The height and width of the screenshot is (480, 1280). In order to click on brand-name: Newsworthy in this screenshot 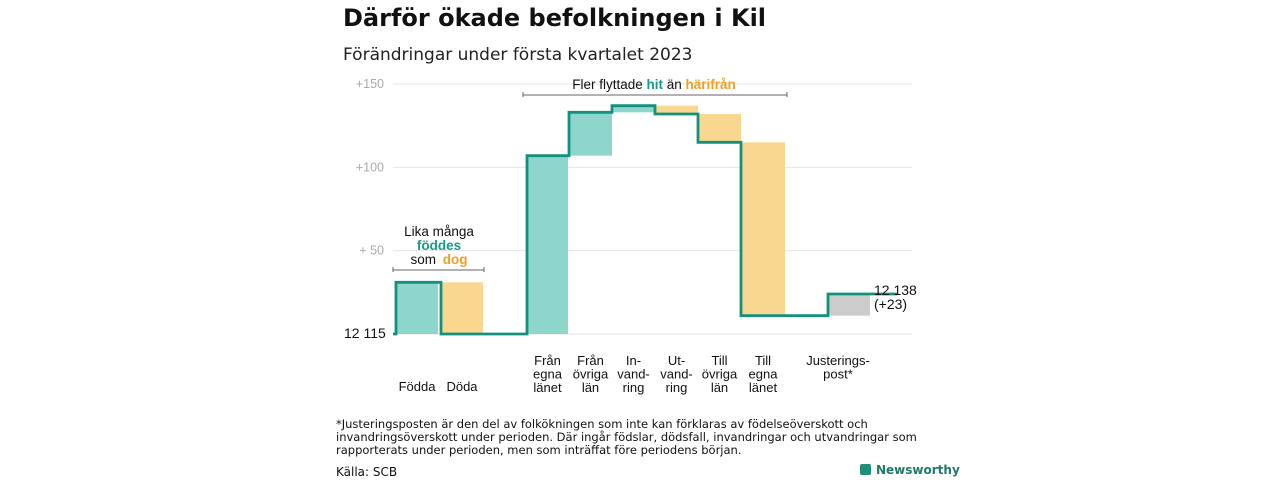, I will do `click(918, 470)`.